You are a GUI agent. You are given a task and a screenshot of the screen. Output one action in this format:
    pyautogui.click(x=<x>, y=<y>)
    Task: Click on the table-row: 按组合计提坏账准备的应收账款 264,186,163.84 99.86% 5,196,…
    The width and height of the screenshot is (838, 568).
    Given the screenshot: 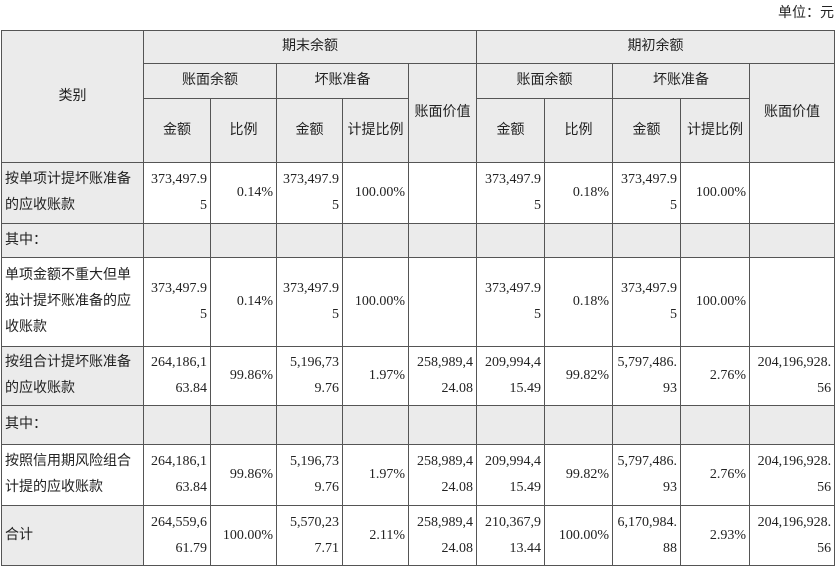 What is the action you would take?
    pyautogui.click(x=418, y=376)
    